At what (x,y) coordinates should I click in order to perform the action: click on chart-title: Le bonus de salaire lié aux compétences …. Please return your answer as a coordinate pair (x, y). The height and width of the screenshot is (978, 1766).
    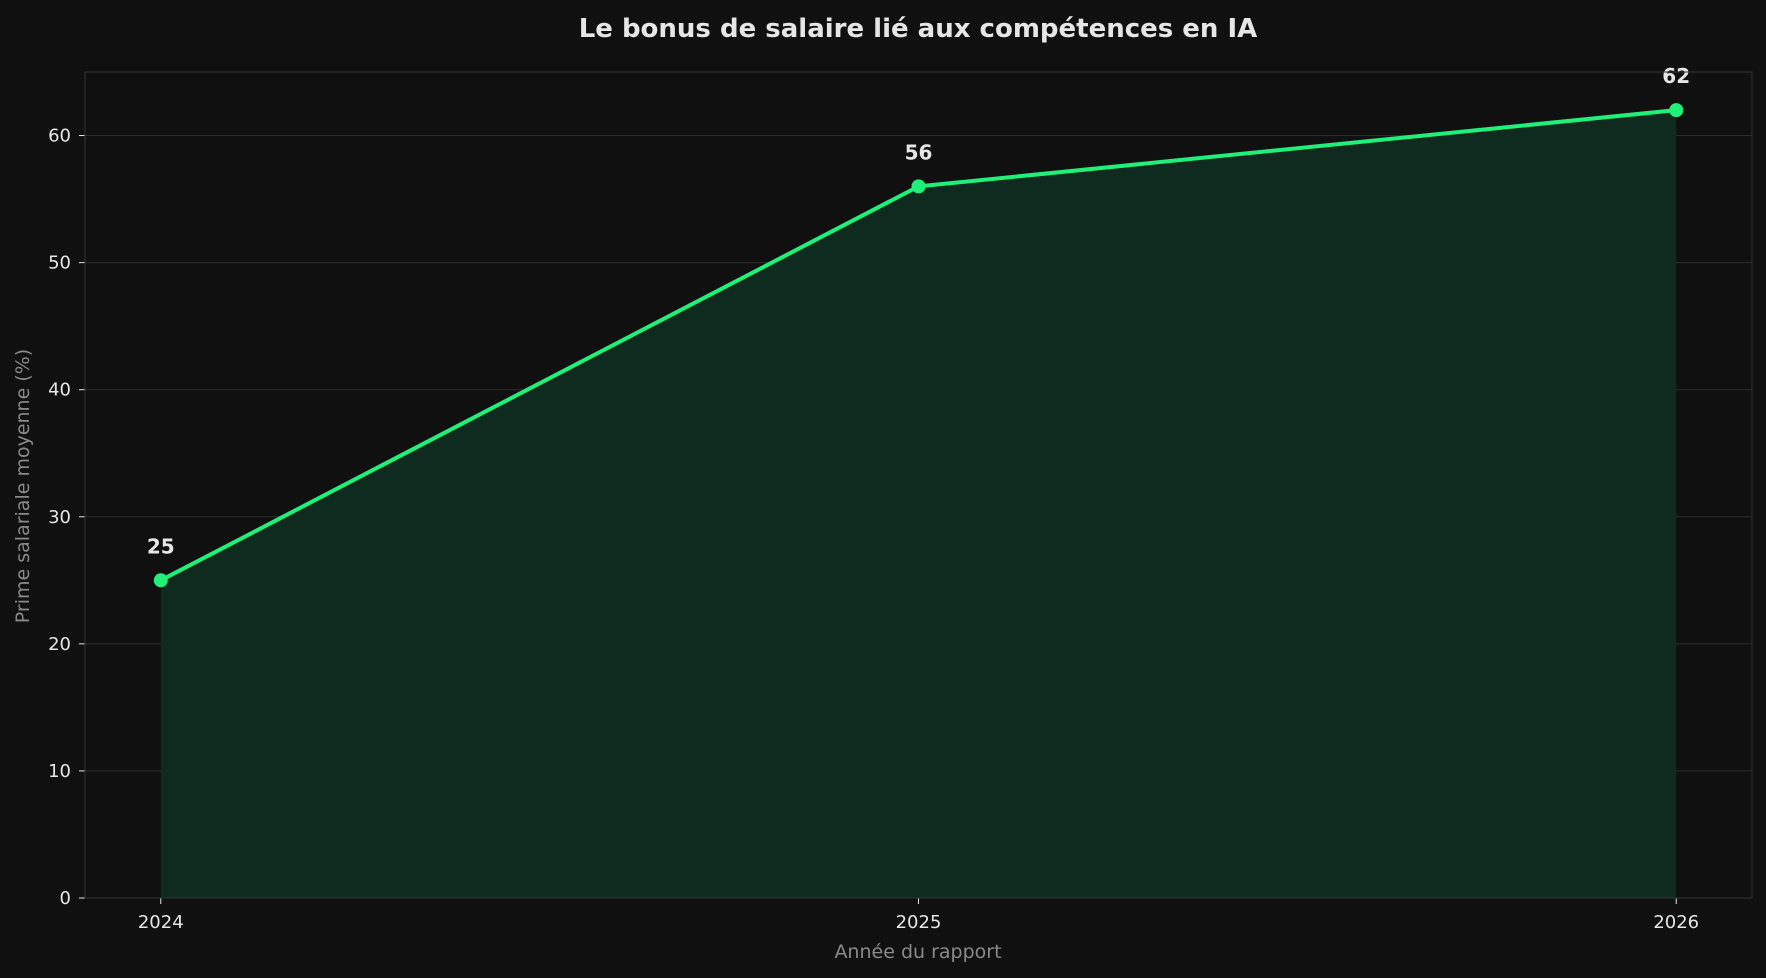
    Looking at the image, I should click on (918, 29).